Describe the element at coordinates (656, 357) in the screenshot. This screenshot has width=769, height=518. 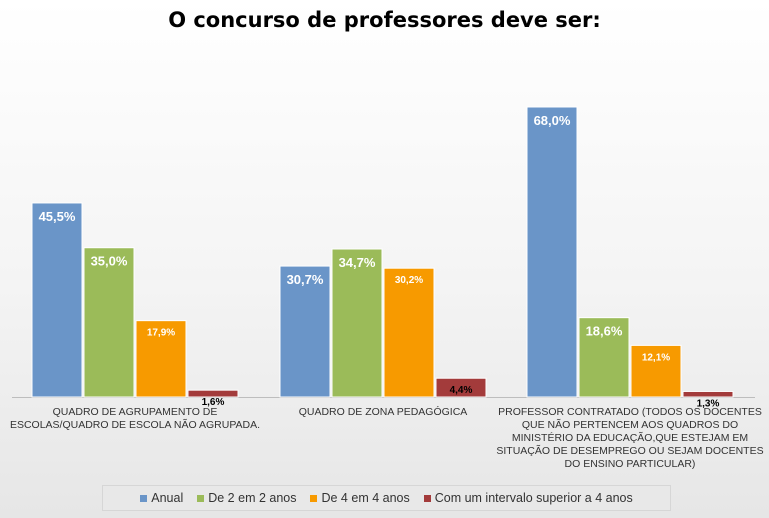
I see `data-label-3-3: 12,1%` at that location.